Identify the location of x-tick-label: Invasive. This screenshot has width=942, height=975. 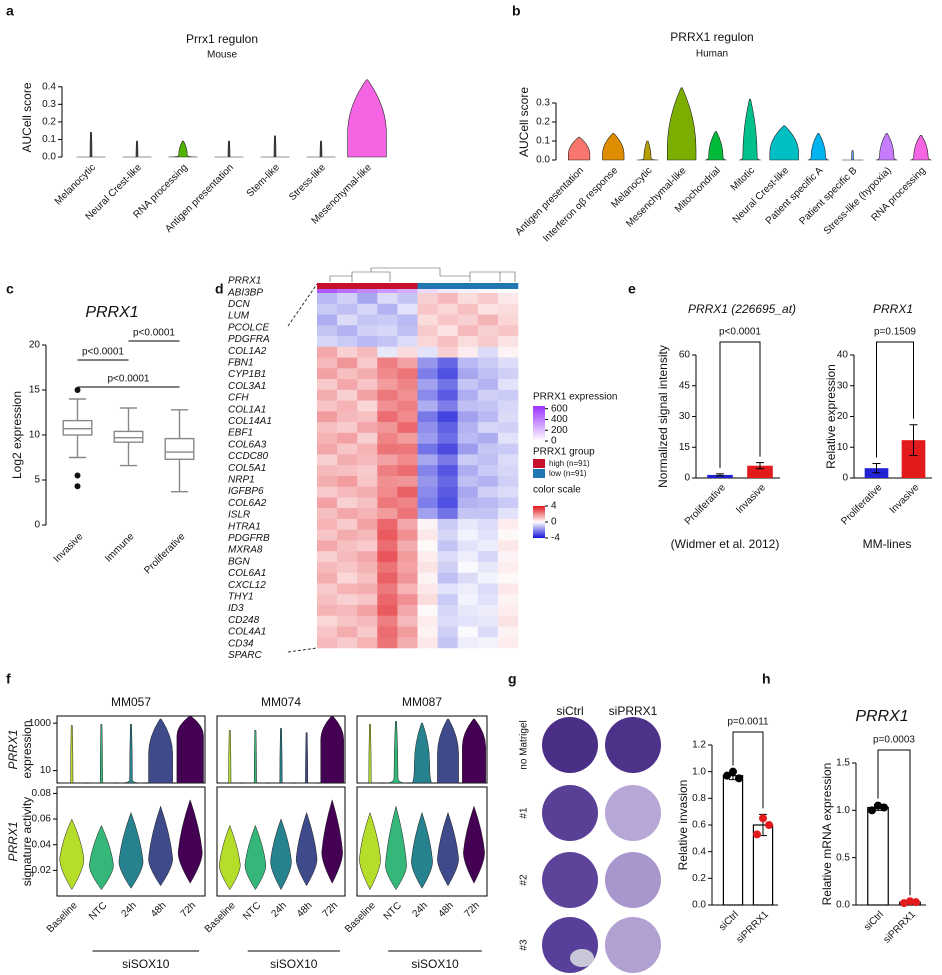
(69, 548).